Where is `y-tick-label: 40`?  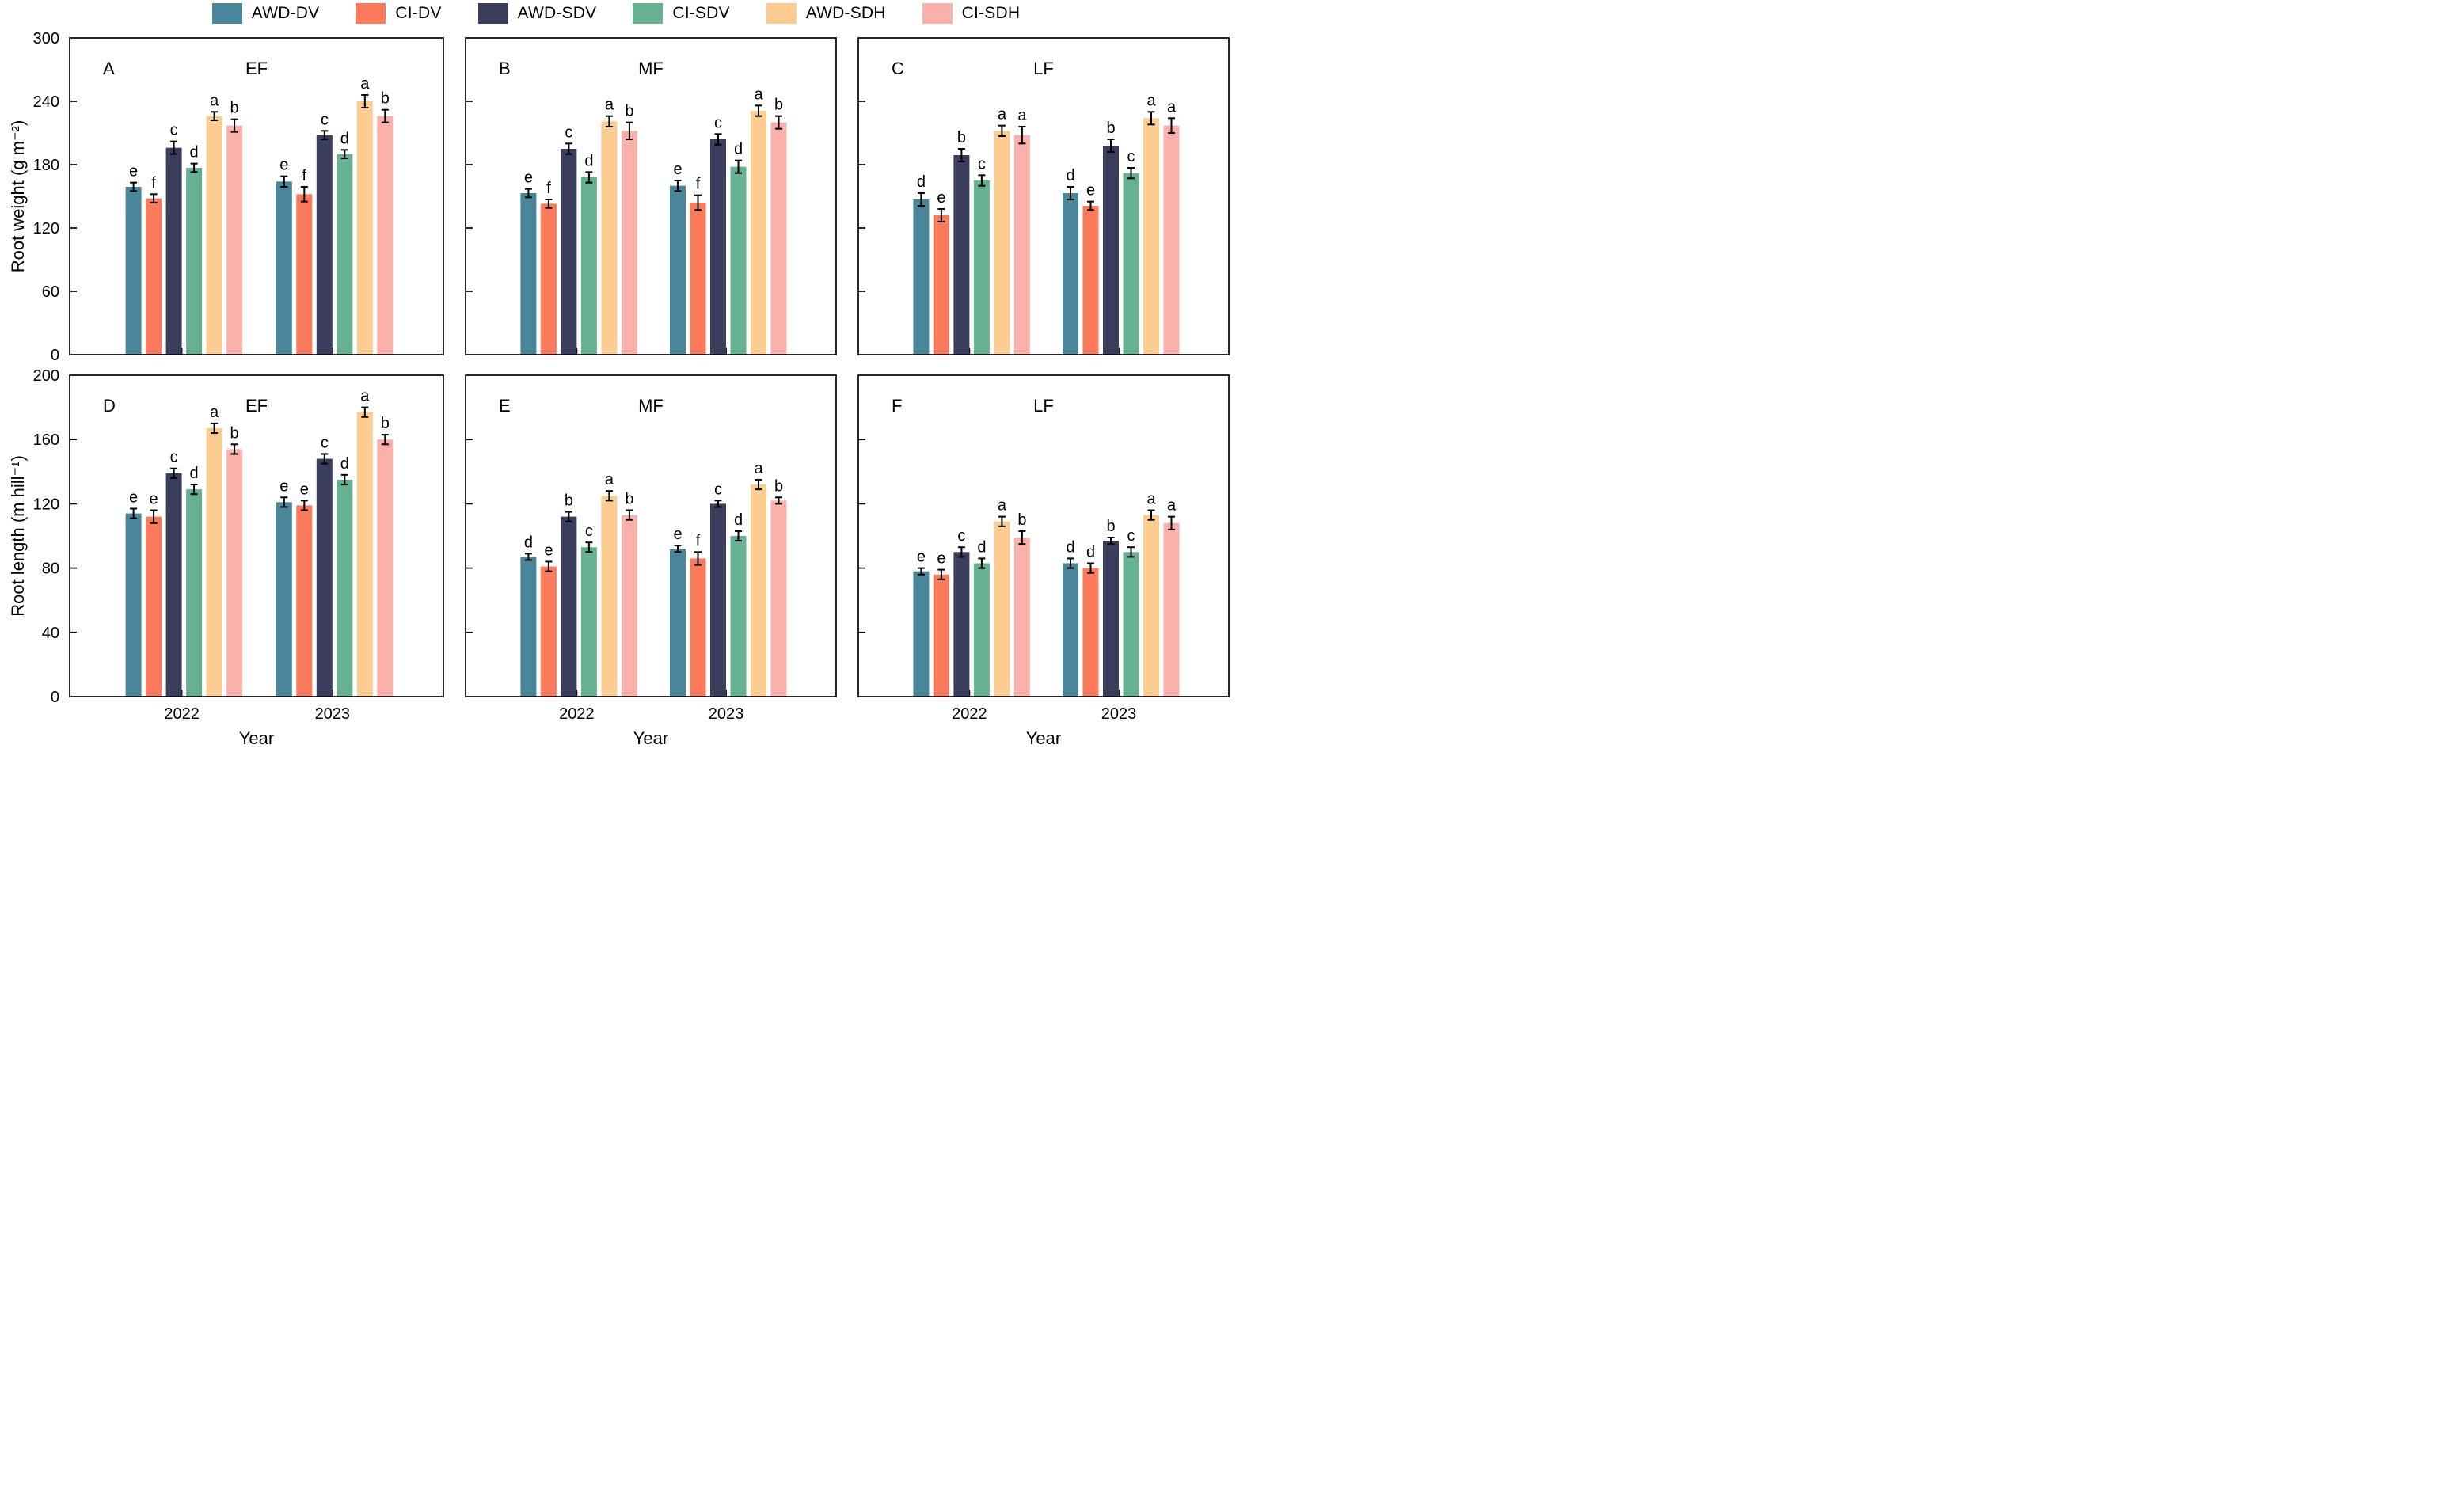 y-tick-label: 40 is located at coordinates (50, 633).